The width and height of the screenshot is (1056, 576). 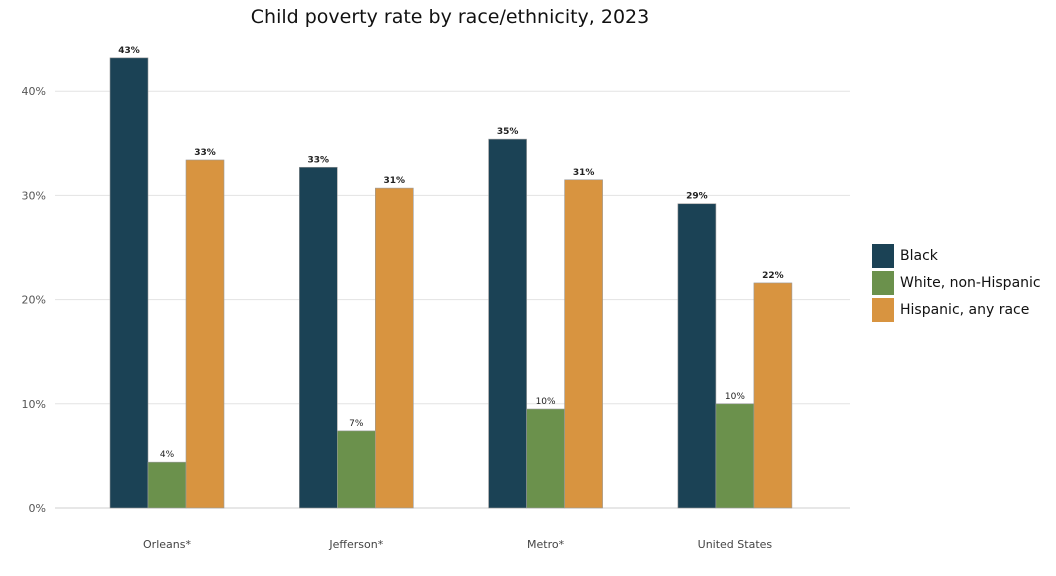 What do you see at coordinates (34, 91) in the screenshot?
I see `y-tick-label: 40%` at bounding box center [34, 91].